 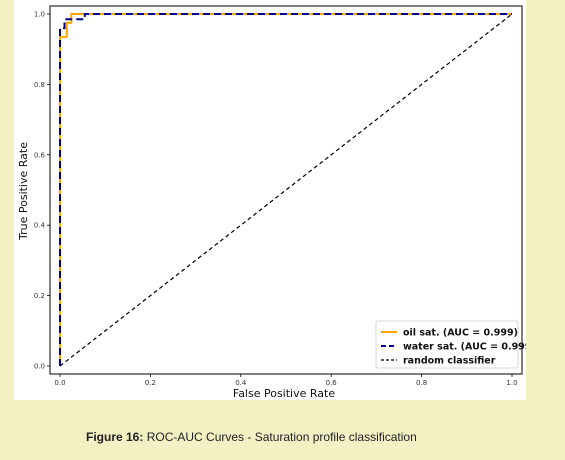 What do you see at coordinates (39, 15) in the screenshot?
I see `y-tick-label: 1.0` at bounding box center [39, 15].